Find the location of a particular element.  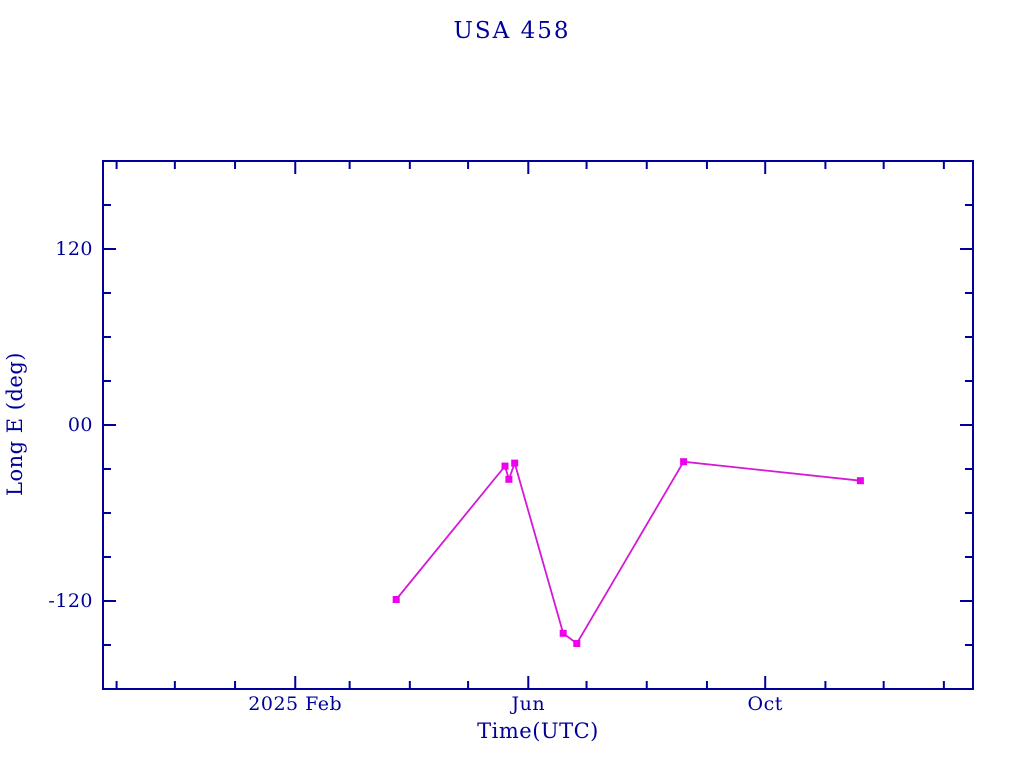

x-tick-label: Oct is located at coordinates (765, 704).